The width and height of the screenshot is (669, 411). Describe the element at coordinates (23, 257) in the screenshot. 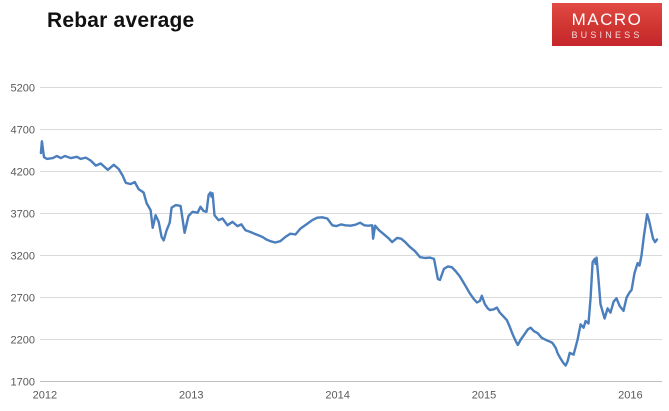

I see `y-tick-label: 3200` at that location.